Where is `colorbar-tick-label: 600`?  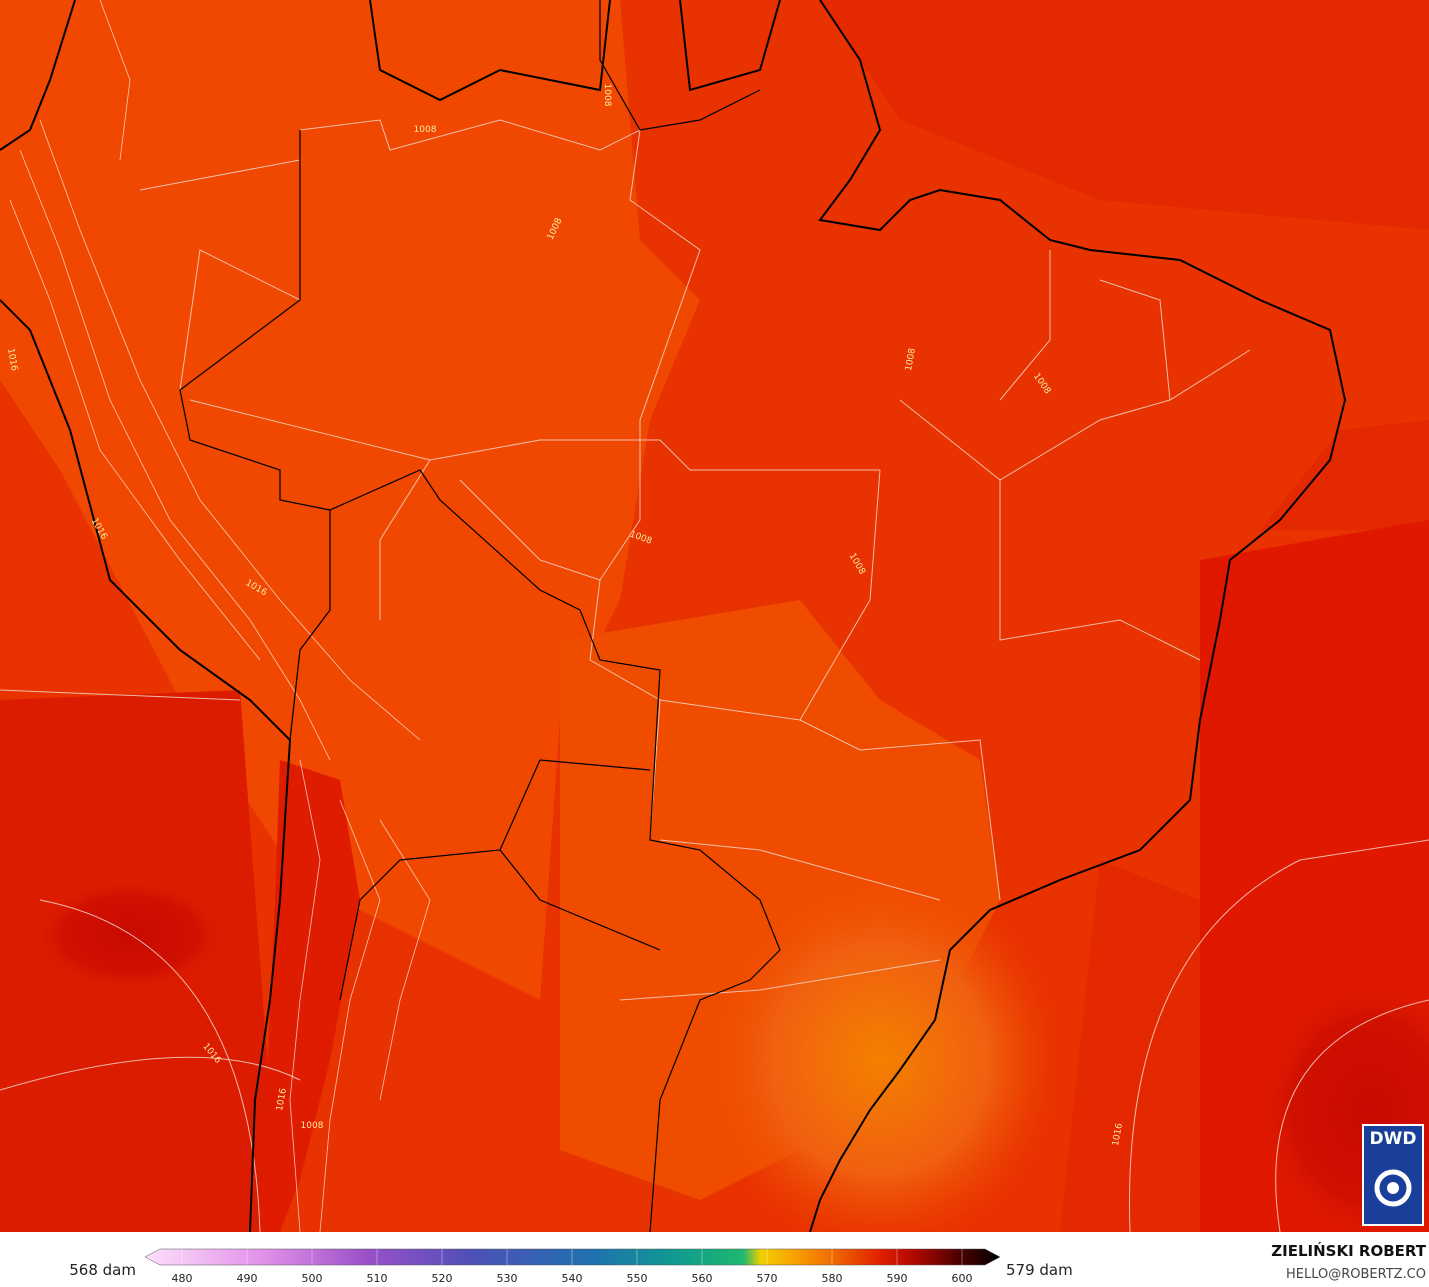 colorbar-tick-label: 600 is located at coordinates (962, 1278).